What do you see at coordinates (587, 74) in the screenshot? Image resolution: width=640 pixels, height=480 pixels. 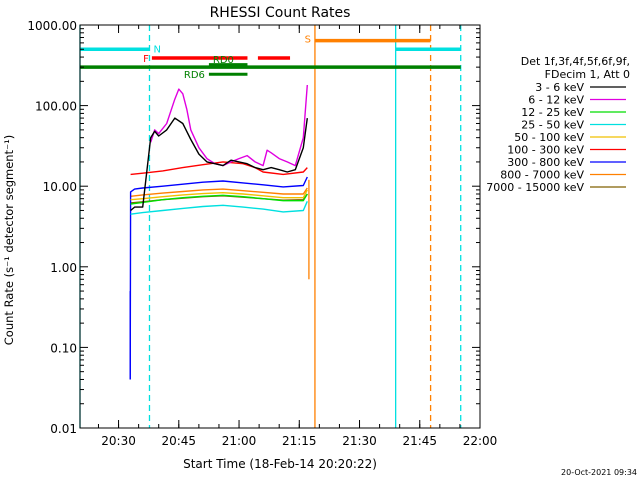 I see `legend-header-line: FDecim 1, Att 0` at bounding box center [587, 74].